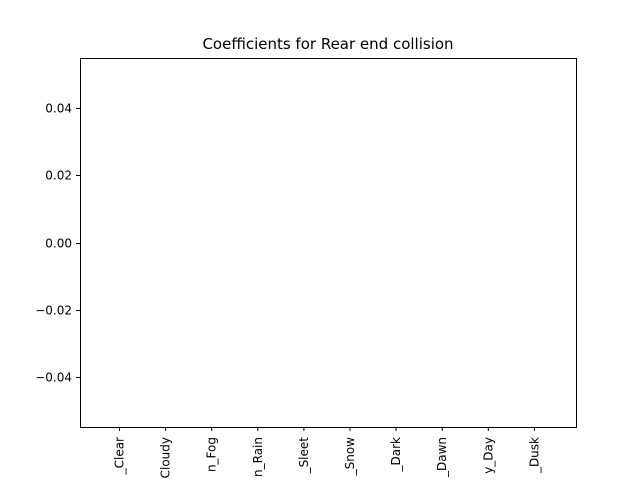 The width and height of the screenshot is (640, 480). I want to click on x-tick-label: n_Fog, so click(212, 454).